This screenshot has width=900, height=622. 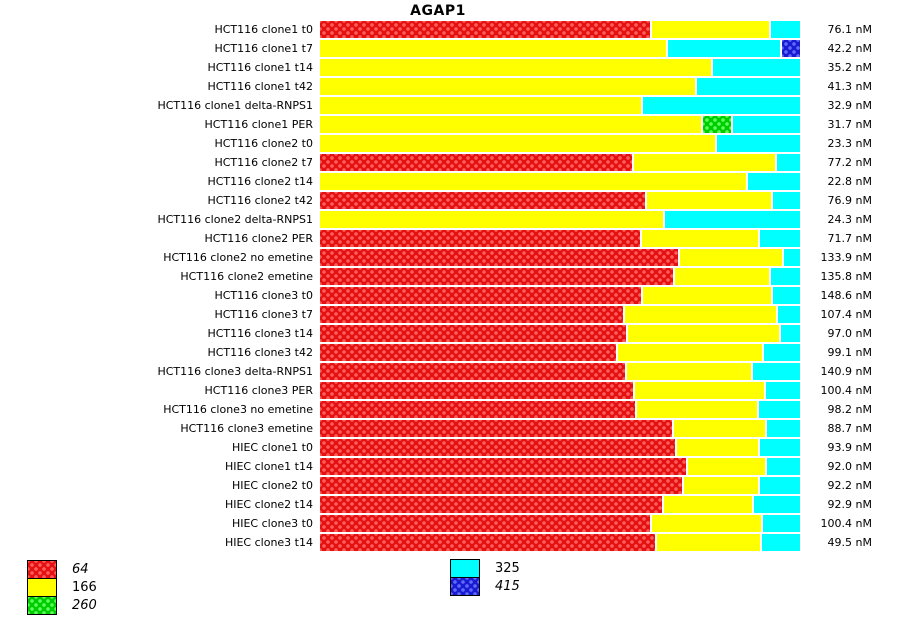 I want to click on legend-label: 166, so click(x=84, y=587).